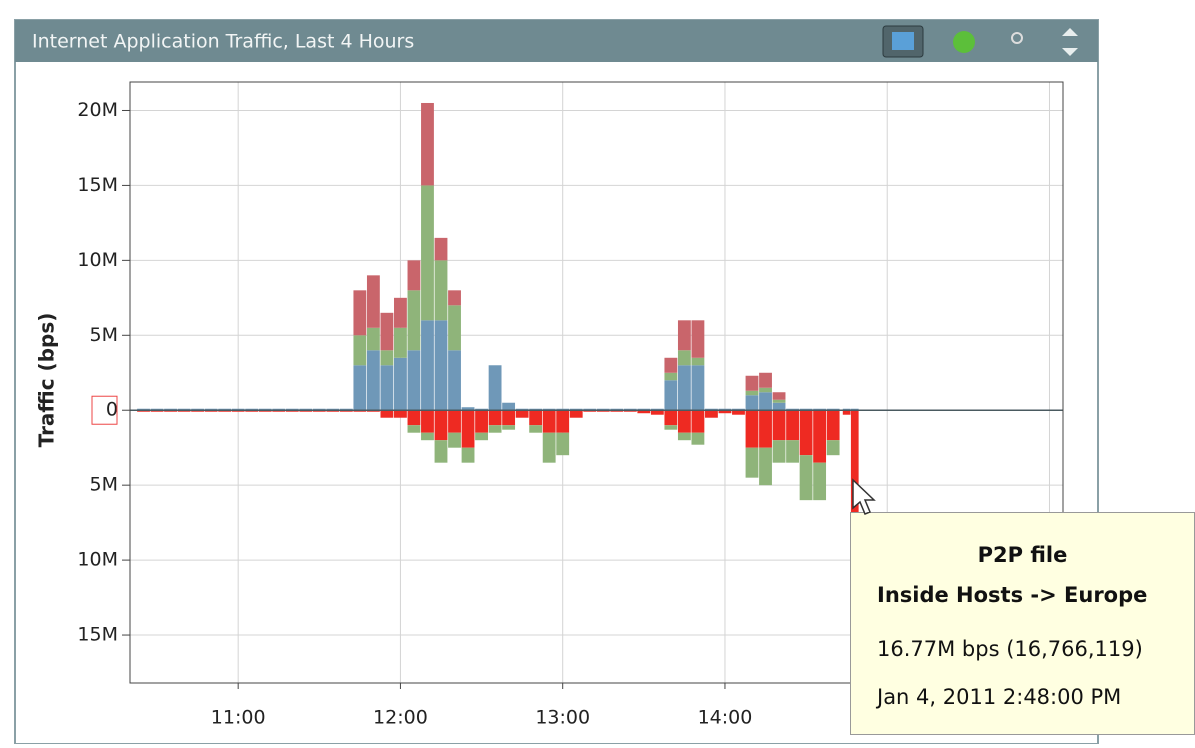  I want to click on x-tick-label: 12:00, so click(400, 718).